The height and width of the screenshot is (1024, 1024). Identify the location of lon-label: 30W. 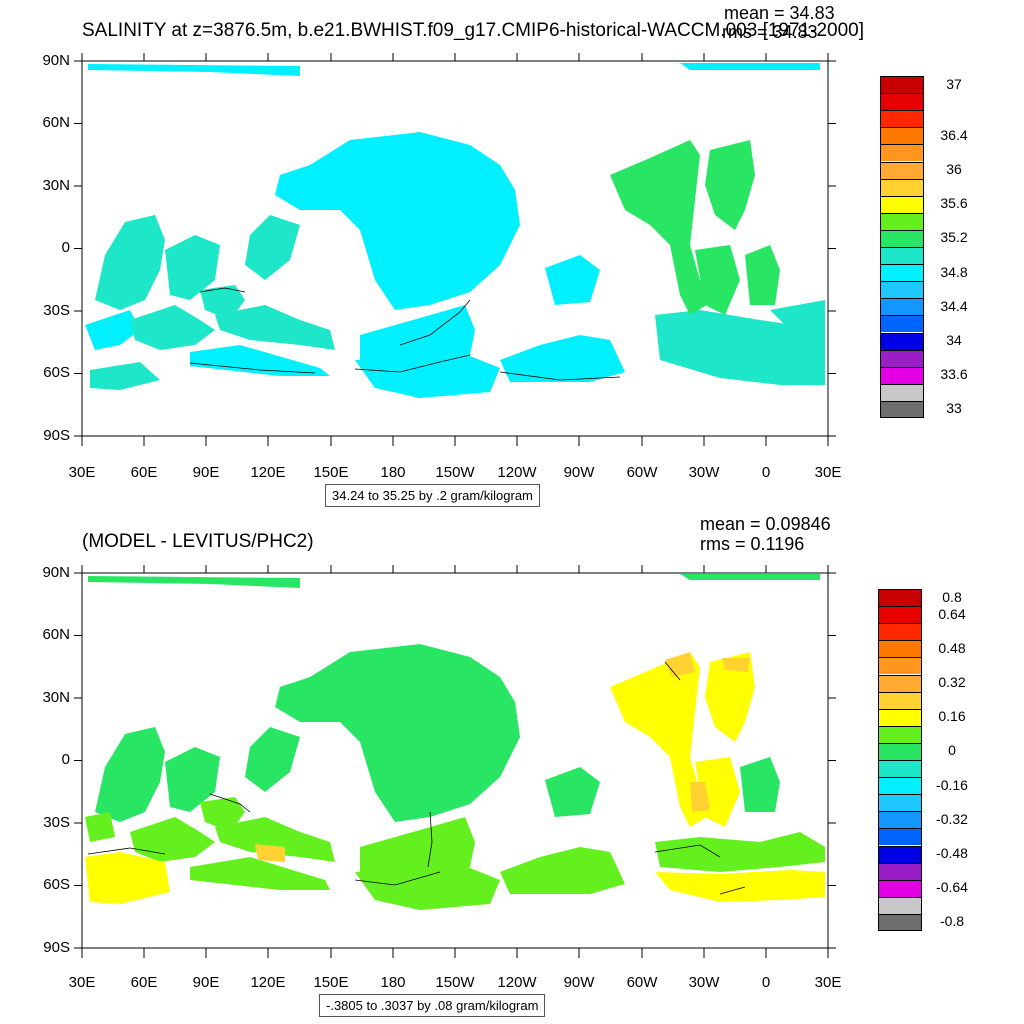
(704, 472).